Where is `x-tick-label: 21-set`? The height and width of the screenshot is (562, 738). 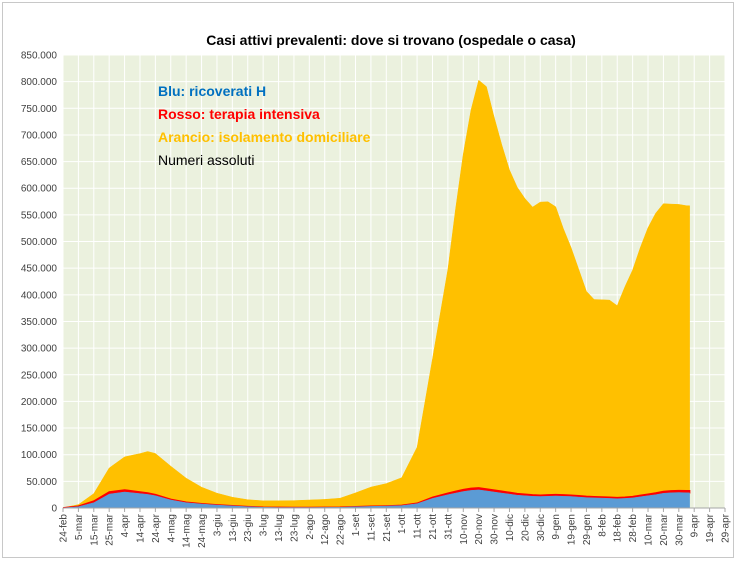 x-tick-label: 21-set is located at coordinates (387, 528).